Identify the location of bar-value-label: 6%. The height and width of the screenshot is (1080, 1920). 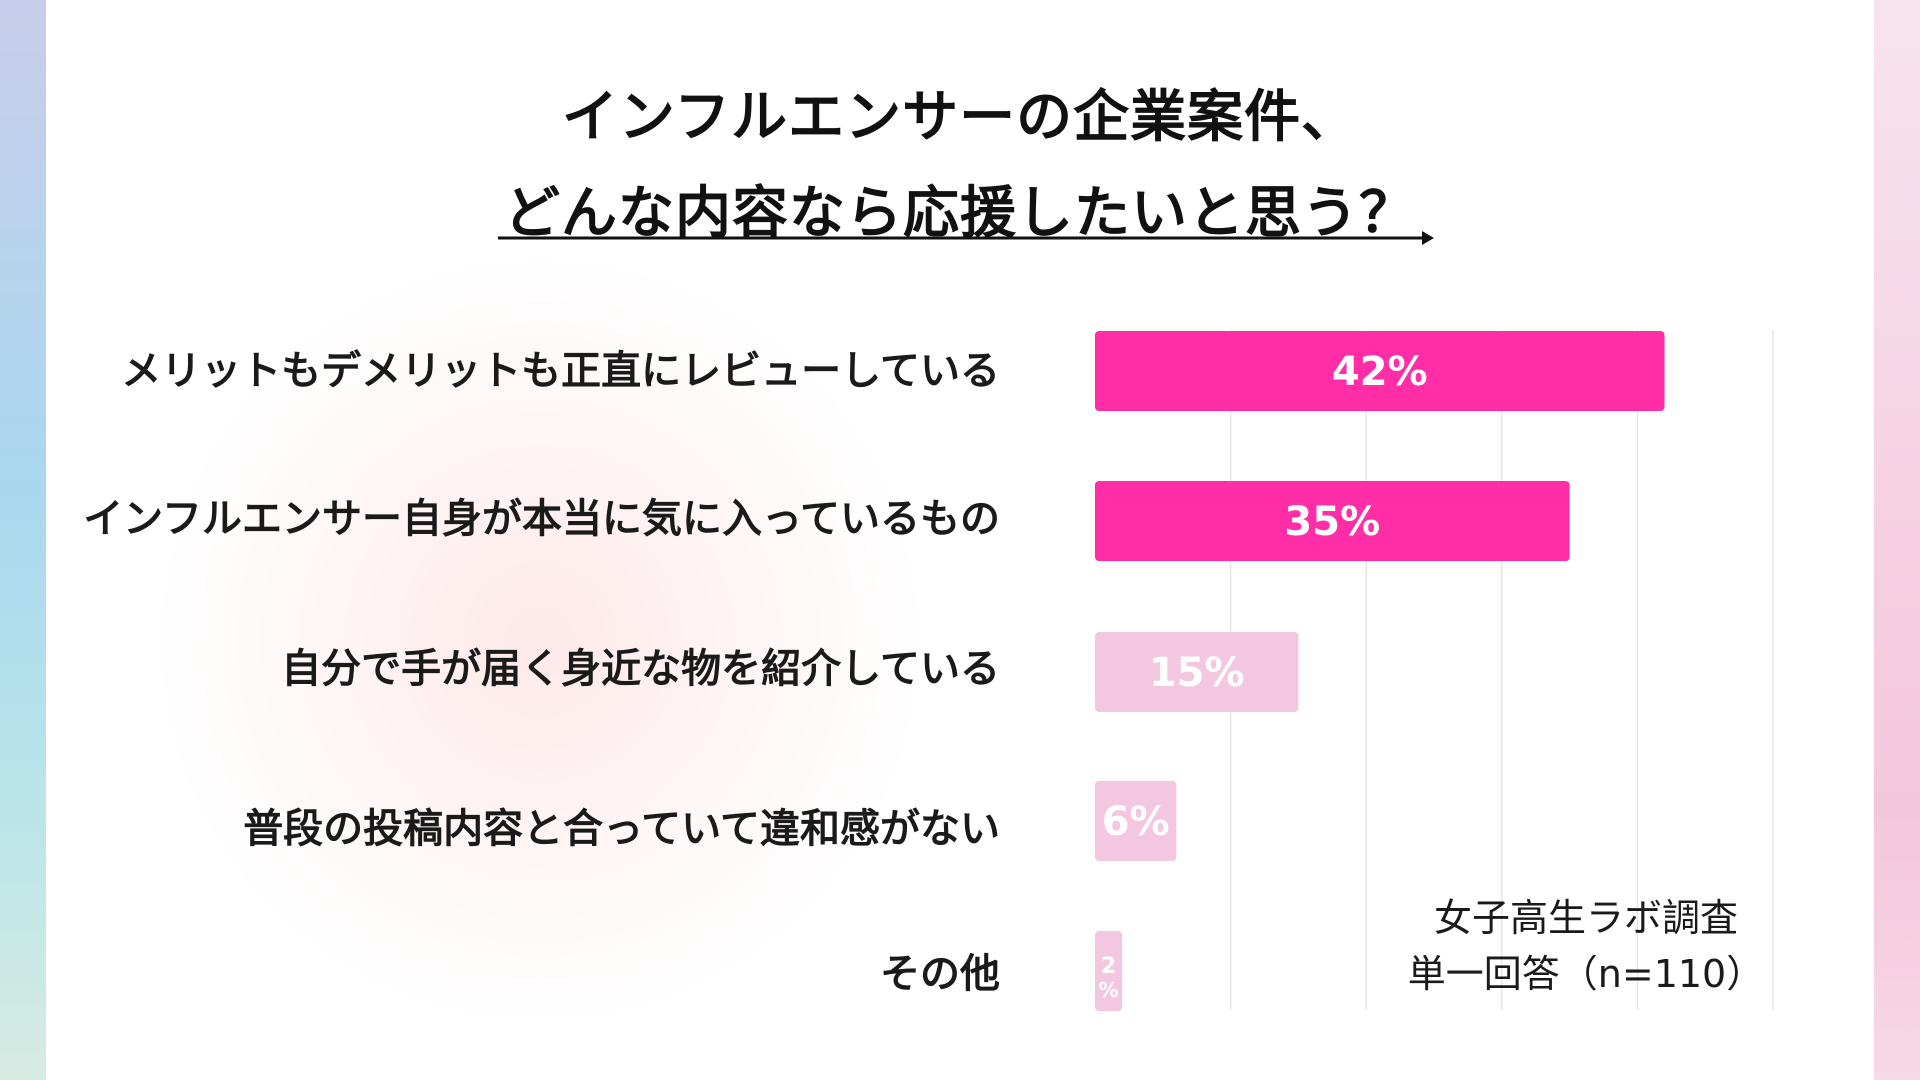
(1136, 822).